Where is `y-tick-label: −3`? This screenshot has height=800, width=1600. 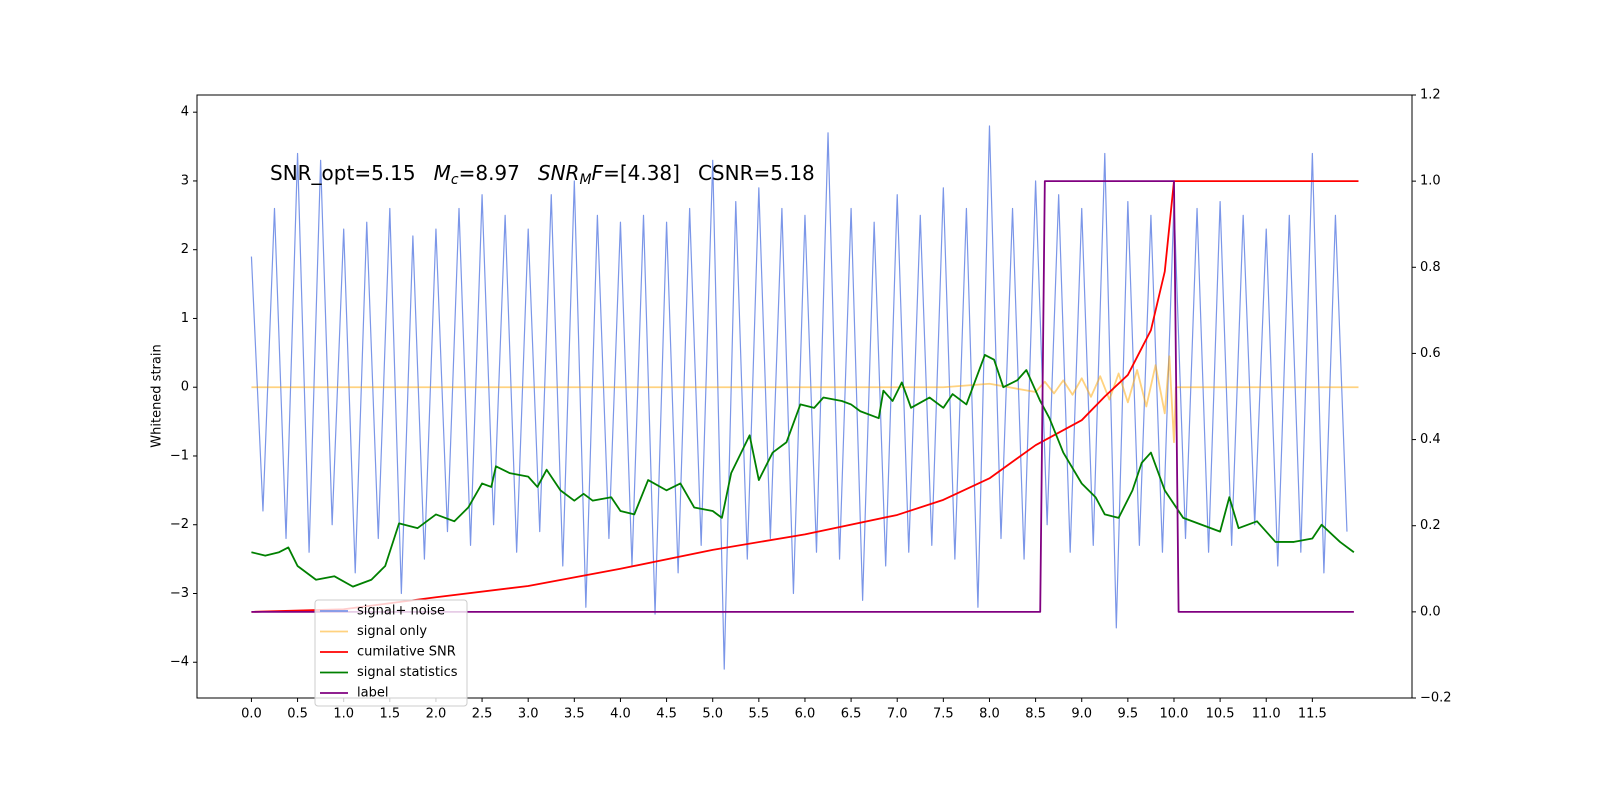 y-tick-label: −3 is located at coordinates (179, 593).